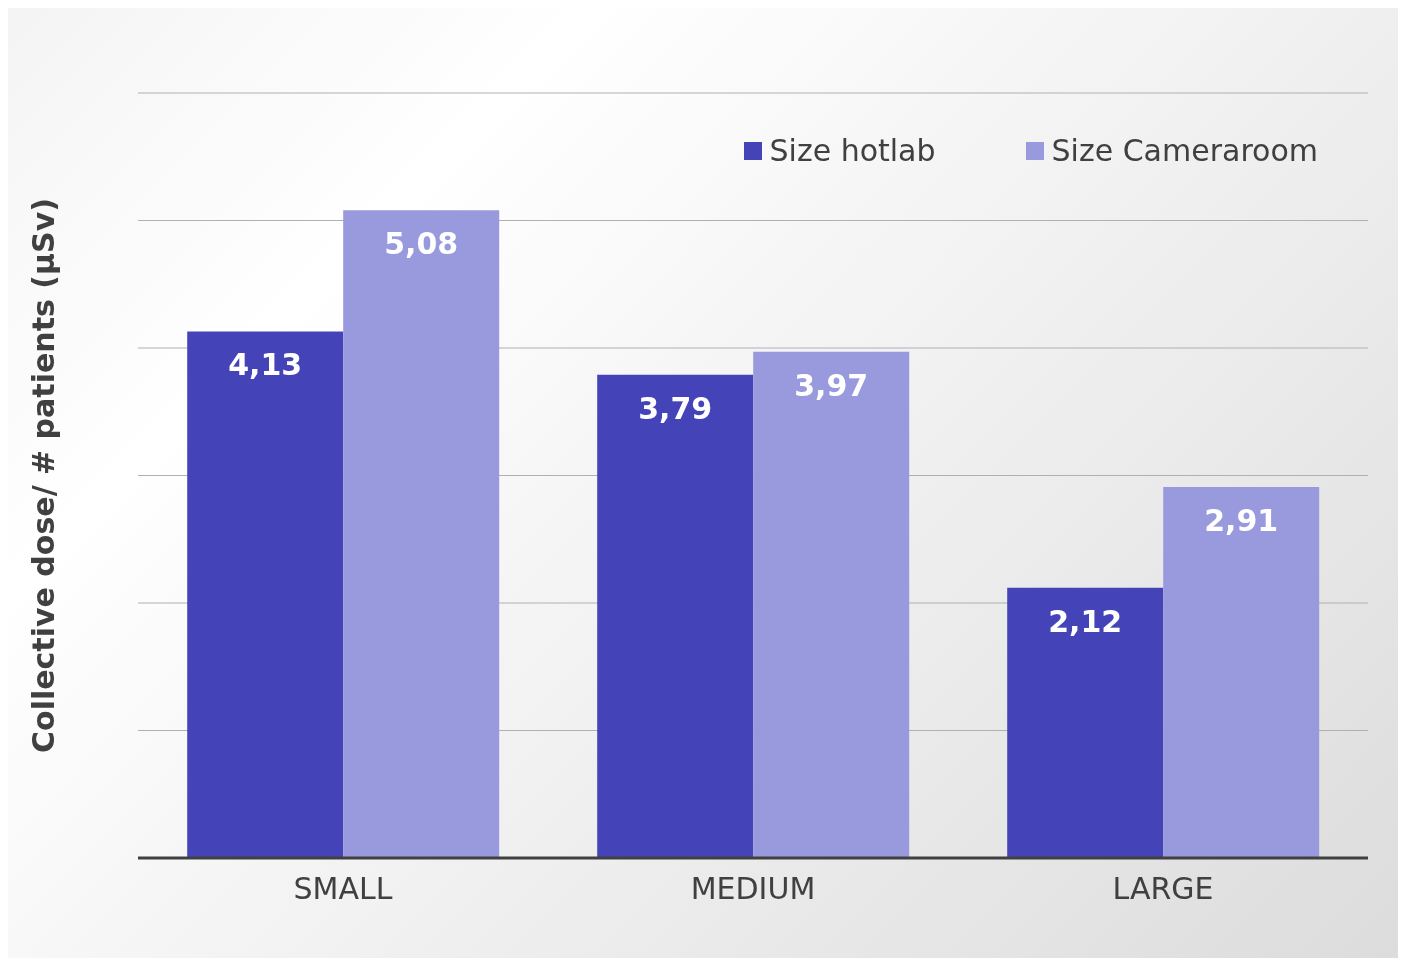 The width and height of the screenshot is (1410, 974). Describe the element at coordinates (1163, 889) in the screenshot. I see `x-tick-label: LARGE` at that location.